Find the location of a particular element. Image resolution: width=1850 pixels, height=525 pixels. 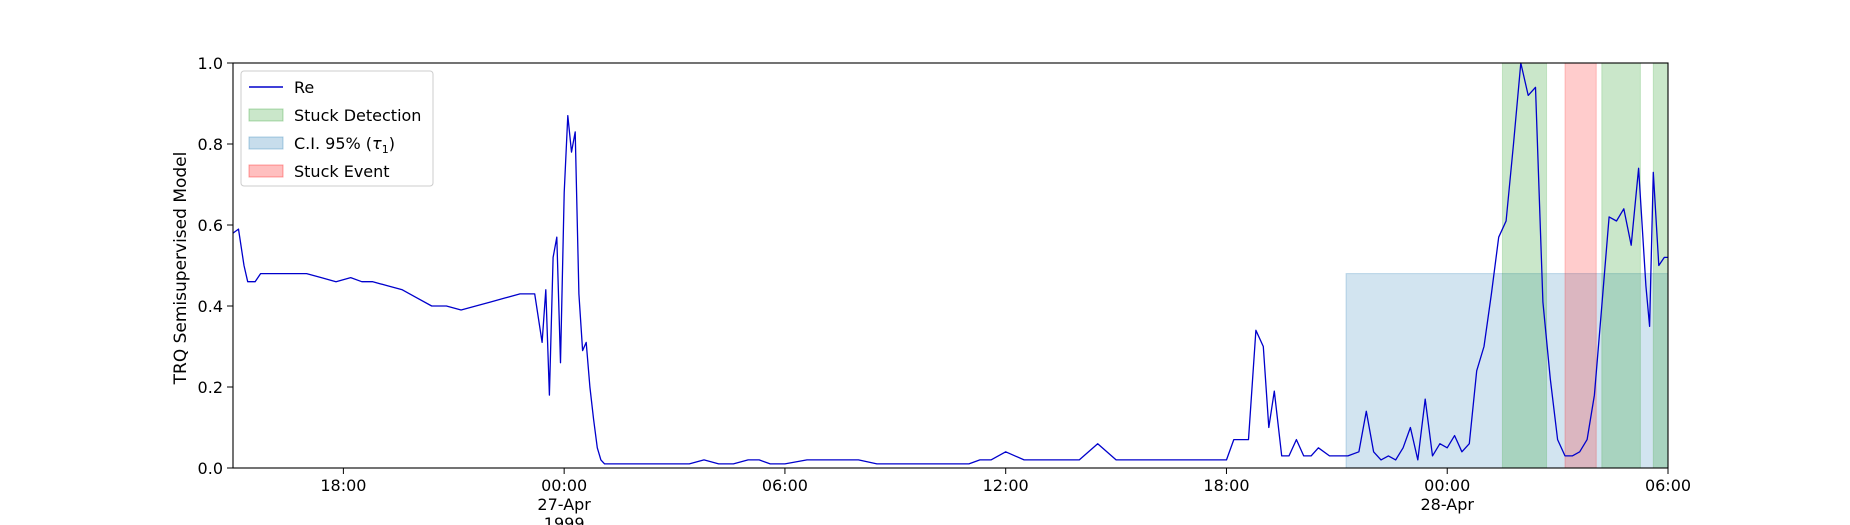

stuck-event-region is located at coordinates (1580, 265).